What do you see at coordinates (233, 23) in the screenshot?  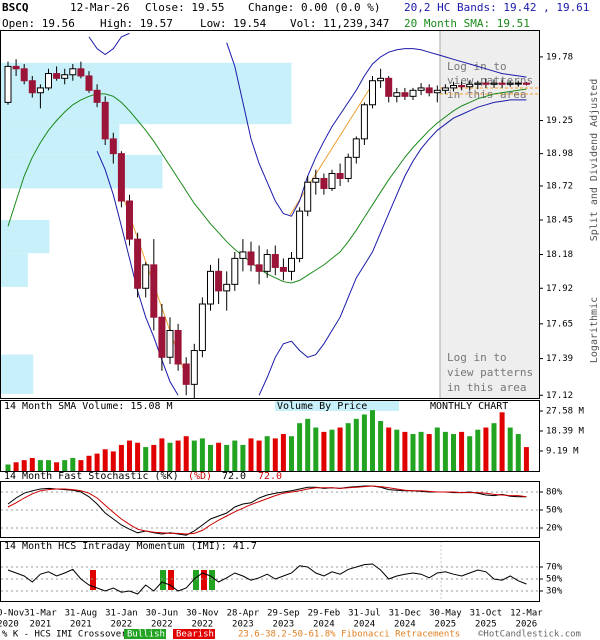 I see `low: Low: 19.54` at bounding box center [233, 23].